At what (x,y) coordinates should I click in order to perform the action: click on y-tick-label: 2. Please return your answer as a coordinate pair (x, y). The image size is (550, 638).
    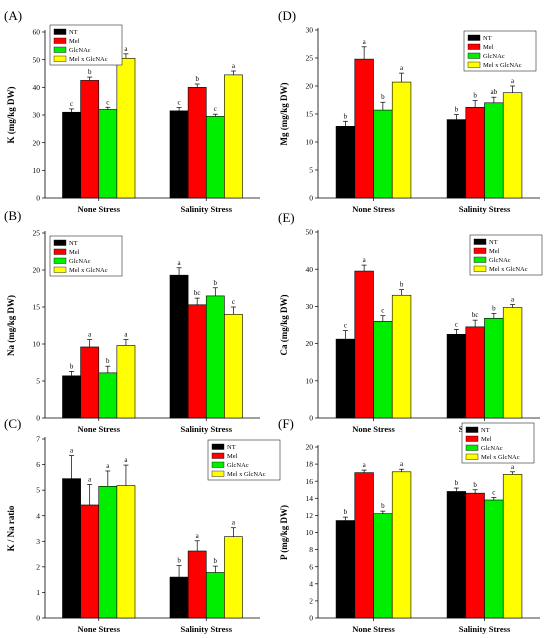
    Looking at the image, I should click on (38, 566).